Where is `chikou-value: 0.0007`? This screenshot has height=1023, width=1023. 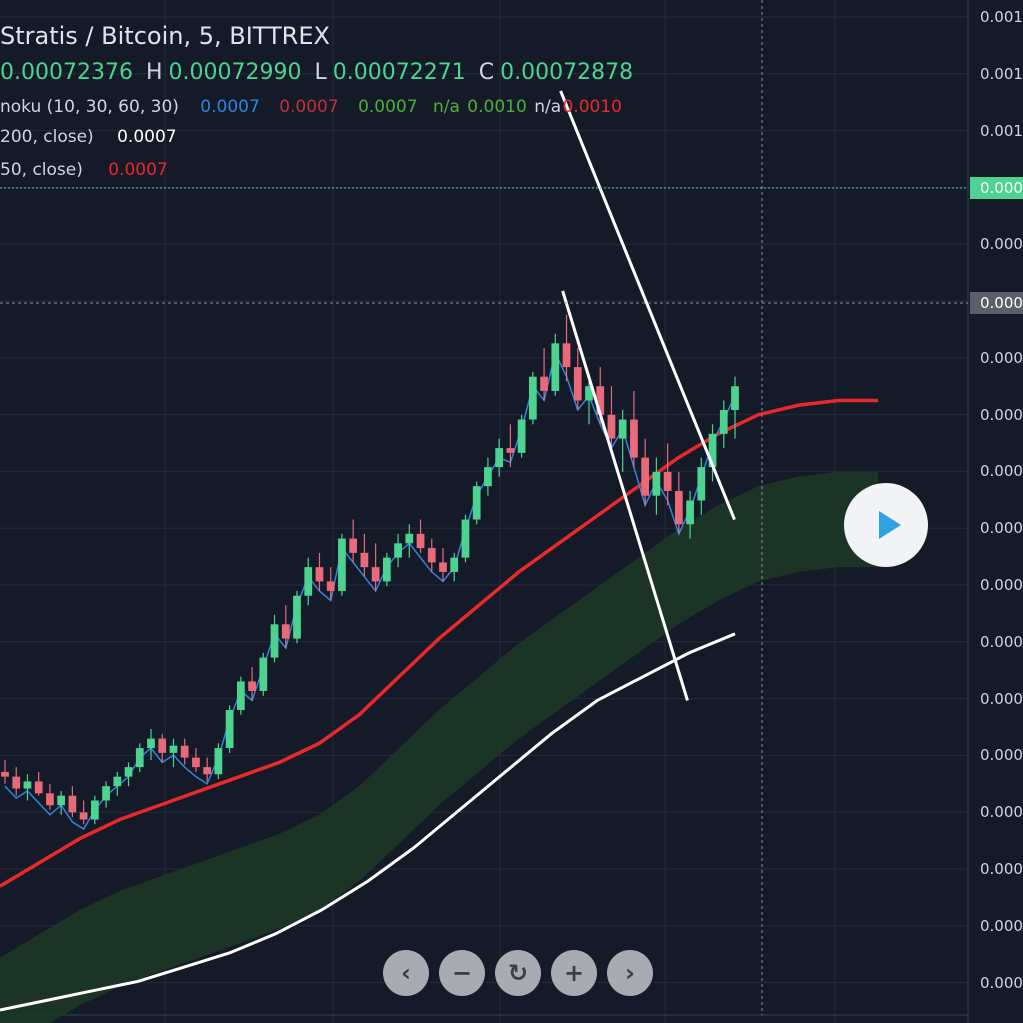
chikou-value: 0.0007 is located at coordinates (388, 107).